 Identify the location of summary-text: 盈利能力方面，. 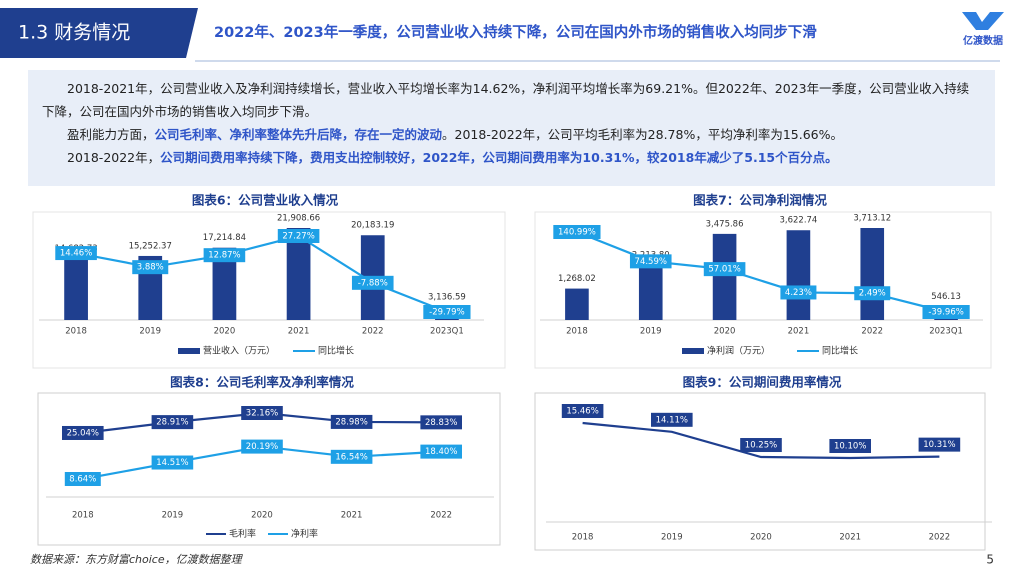
(111, 134).